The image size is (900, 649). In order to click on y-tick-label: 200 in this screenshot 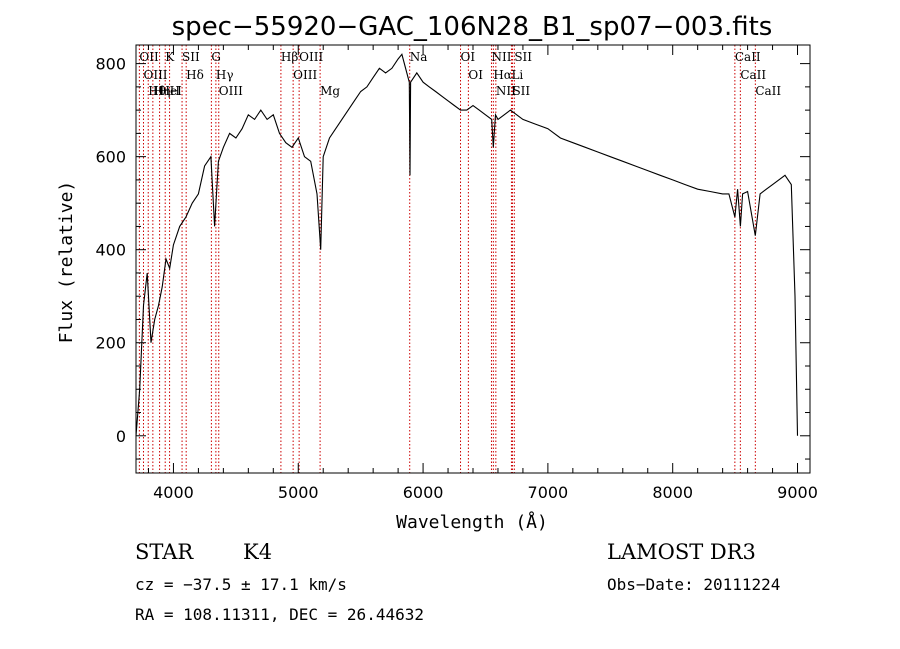, I will do `click(110, 343)`.